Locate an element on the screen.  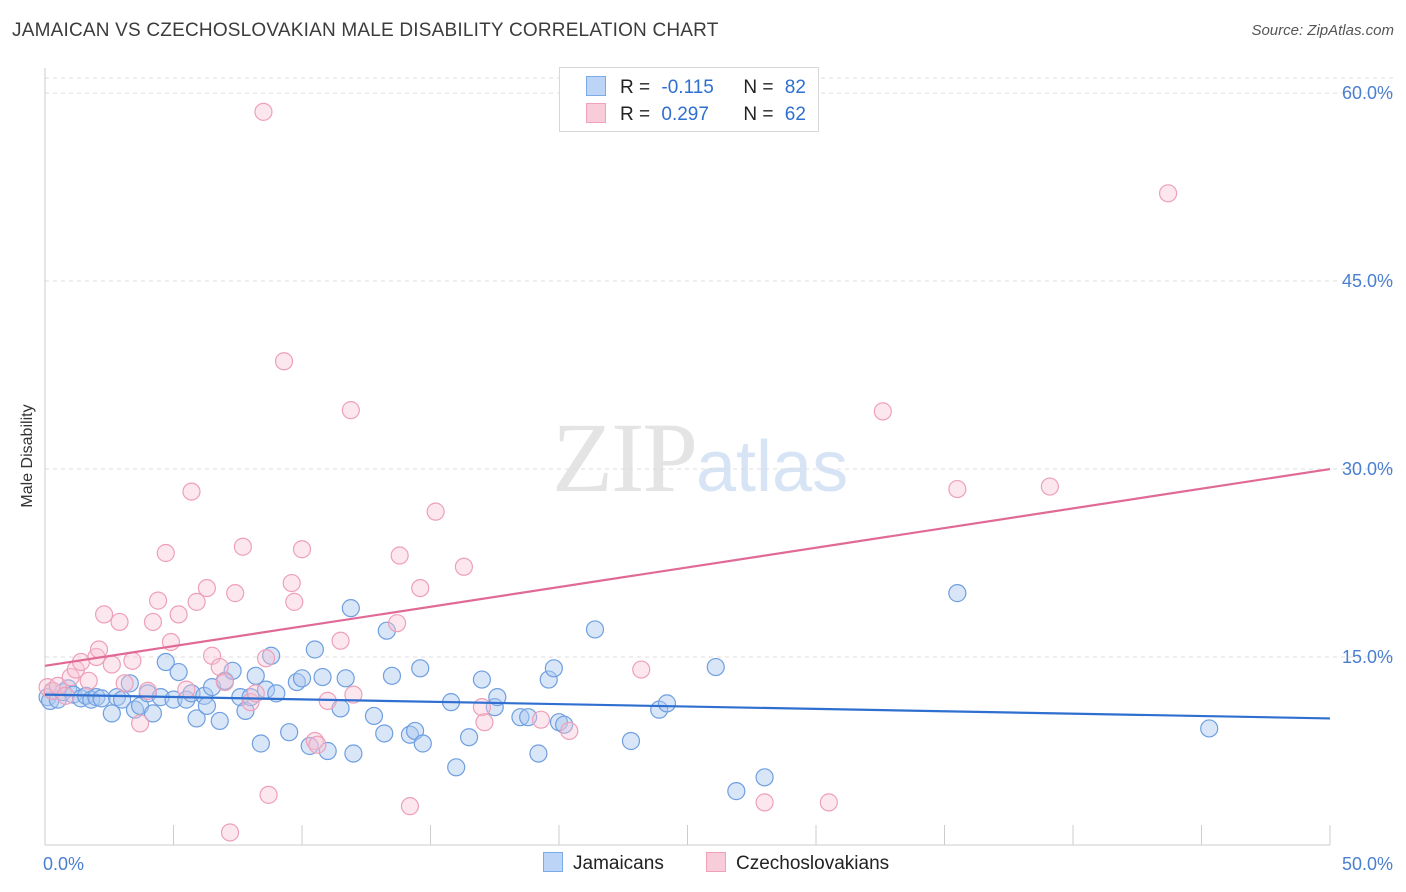
jamaican-trend-line is located at coordinates (687, 706).